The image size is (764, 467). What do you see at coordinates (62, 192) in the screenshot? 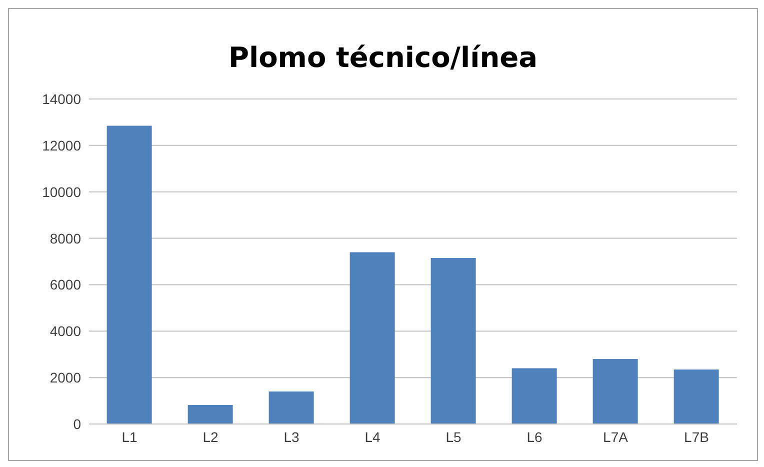
I see `y-tick-label: 10000` at bounding box center [62, 192].